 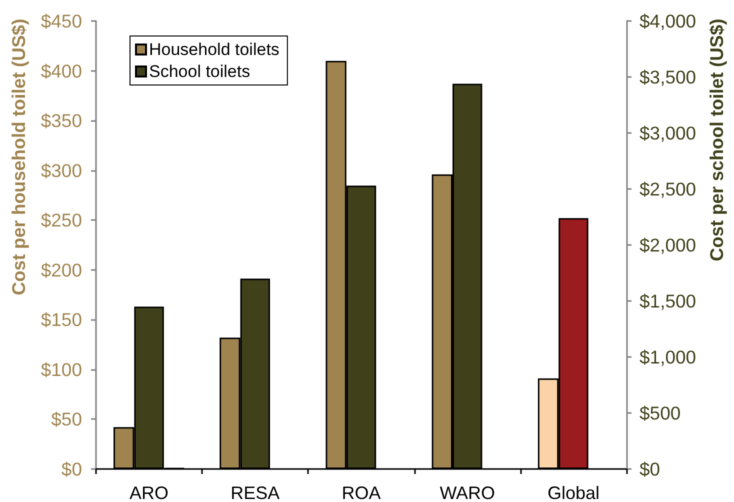 I want to click on x-tick-label: ARO, so click(x=149, y=492).